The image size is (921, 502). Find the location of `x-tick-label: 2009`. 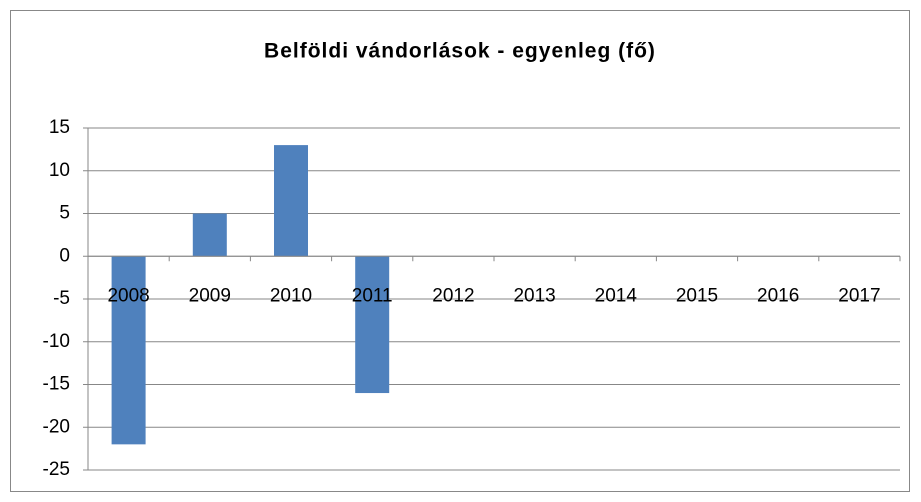

x-tick-label: 2009 is located at coordinates (210, 295).